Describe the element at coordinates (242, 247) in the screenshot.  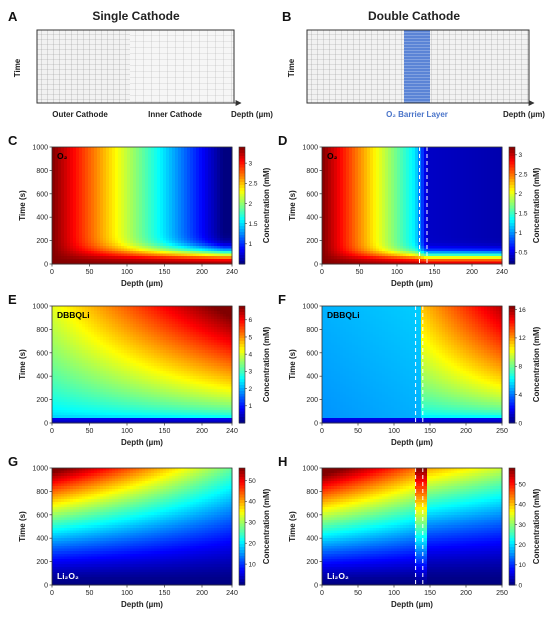
I see `colorbar-segment` at that location.